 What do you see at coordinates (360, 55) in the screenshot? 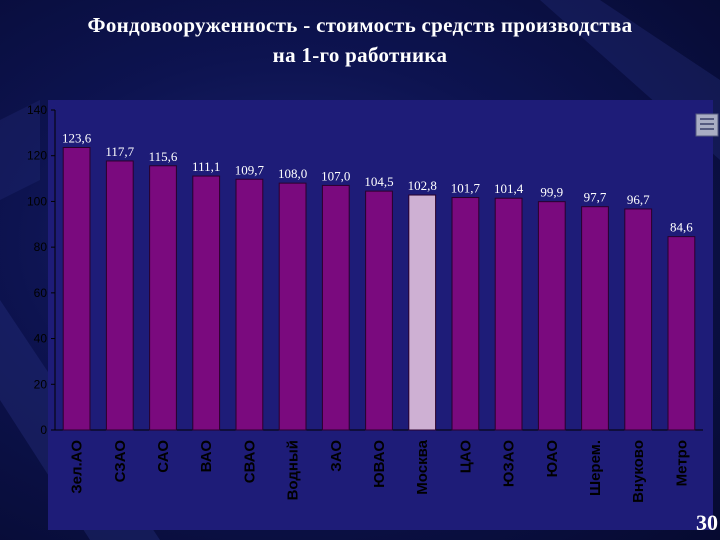
I see `title-line-2: на 1-го работника` at bounding box center [360, 55].